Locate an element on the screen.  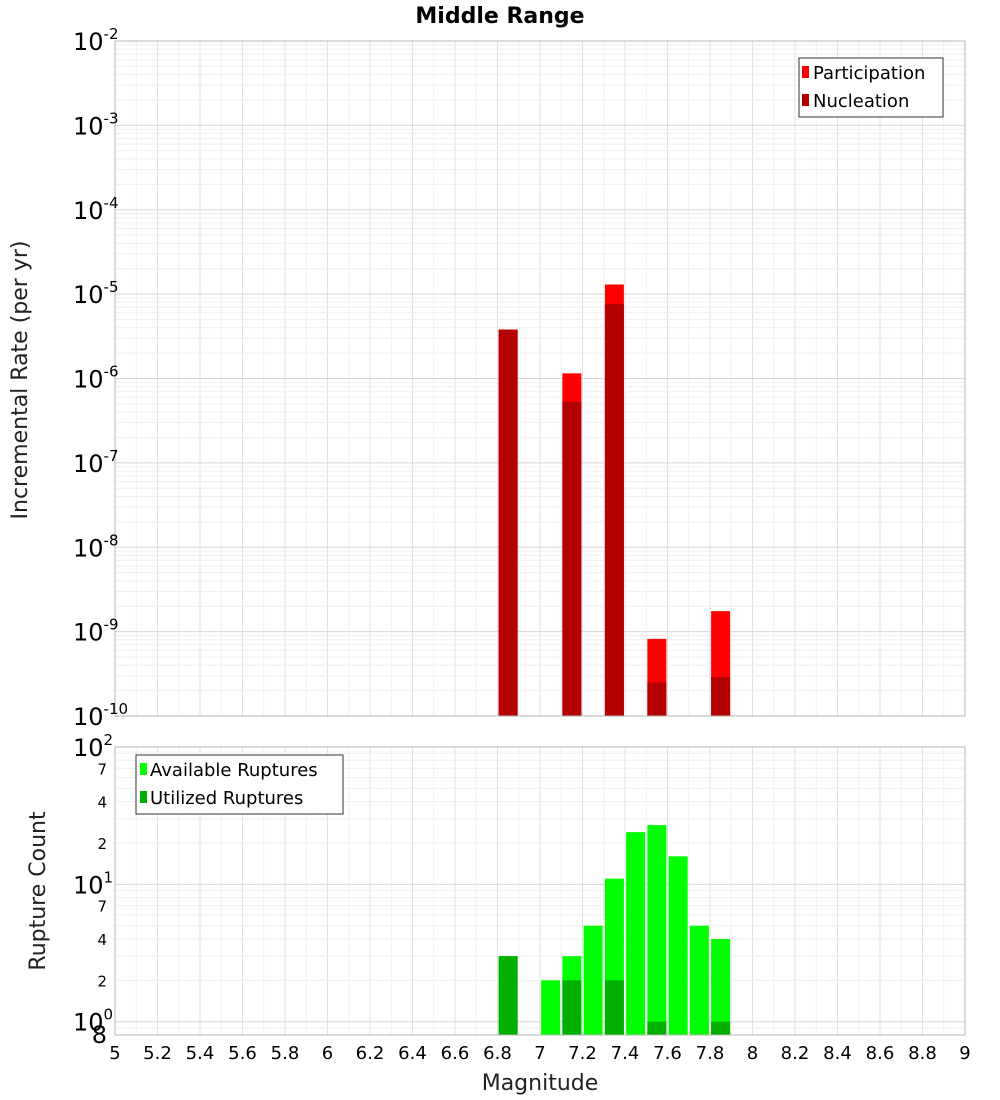
legend-label-utilized: Utilized Ruptures is located at coordinates (226, 798).